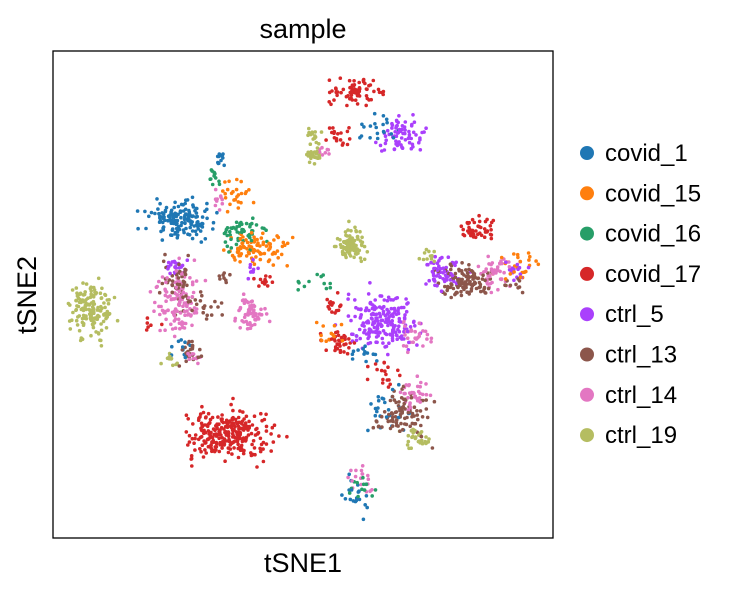 Image resolution: width=746 pixels, height=592 pixels. Describe the element at coordinates (646, 153) in the screenshot. I see `legend-label-covid_1: covid_1` at that location.